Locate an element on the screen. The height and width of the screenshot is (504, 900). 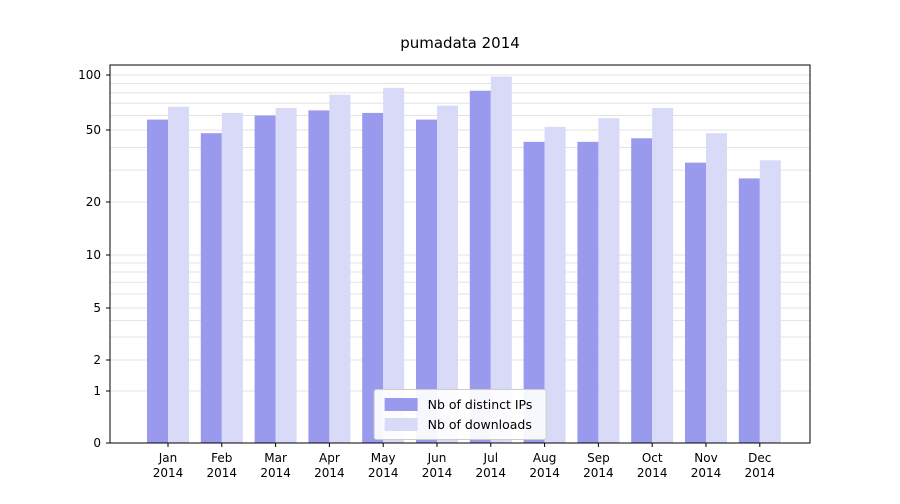
x-tick-label-month: Dec is located at coordinates (759, 458).